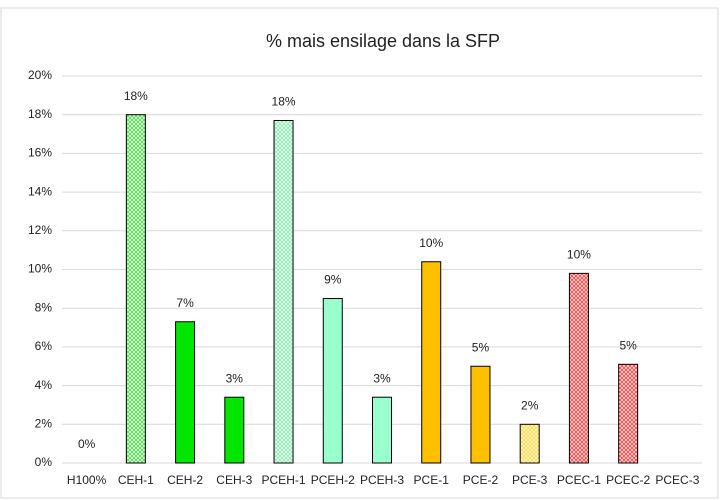 This screenshot has height=500, width=720. What do you see at coordinates (481, 480) in the screenshot?
I see `x-tick-label: PCE-2` at bounding box center [481, 480].